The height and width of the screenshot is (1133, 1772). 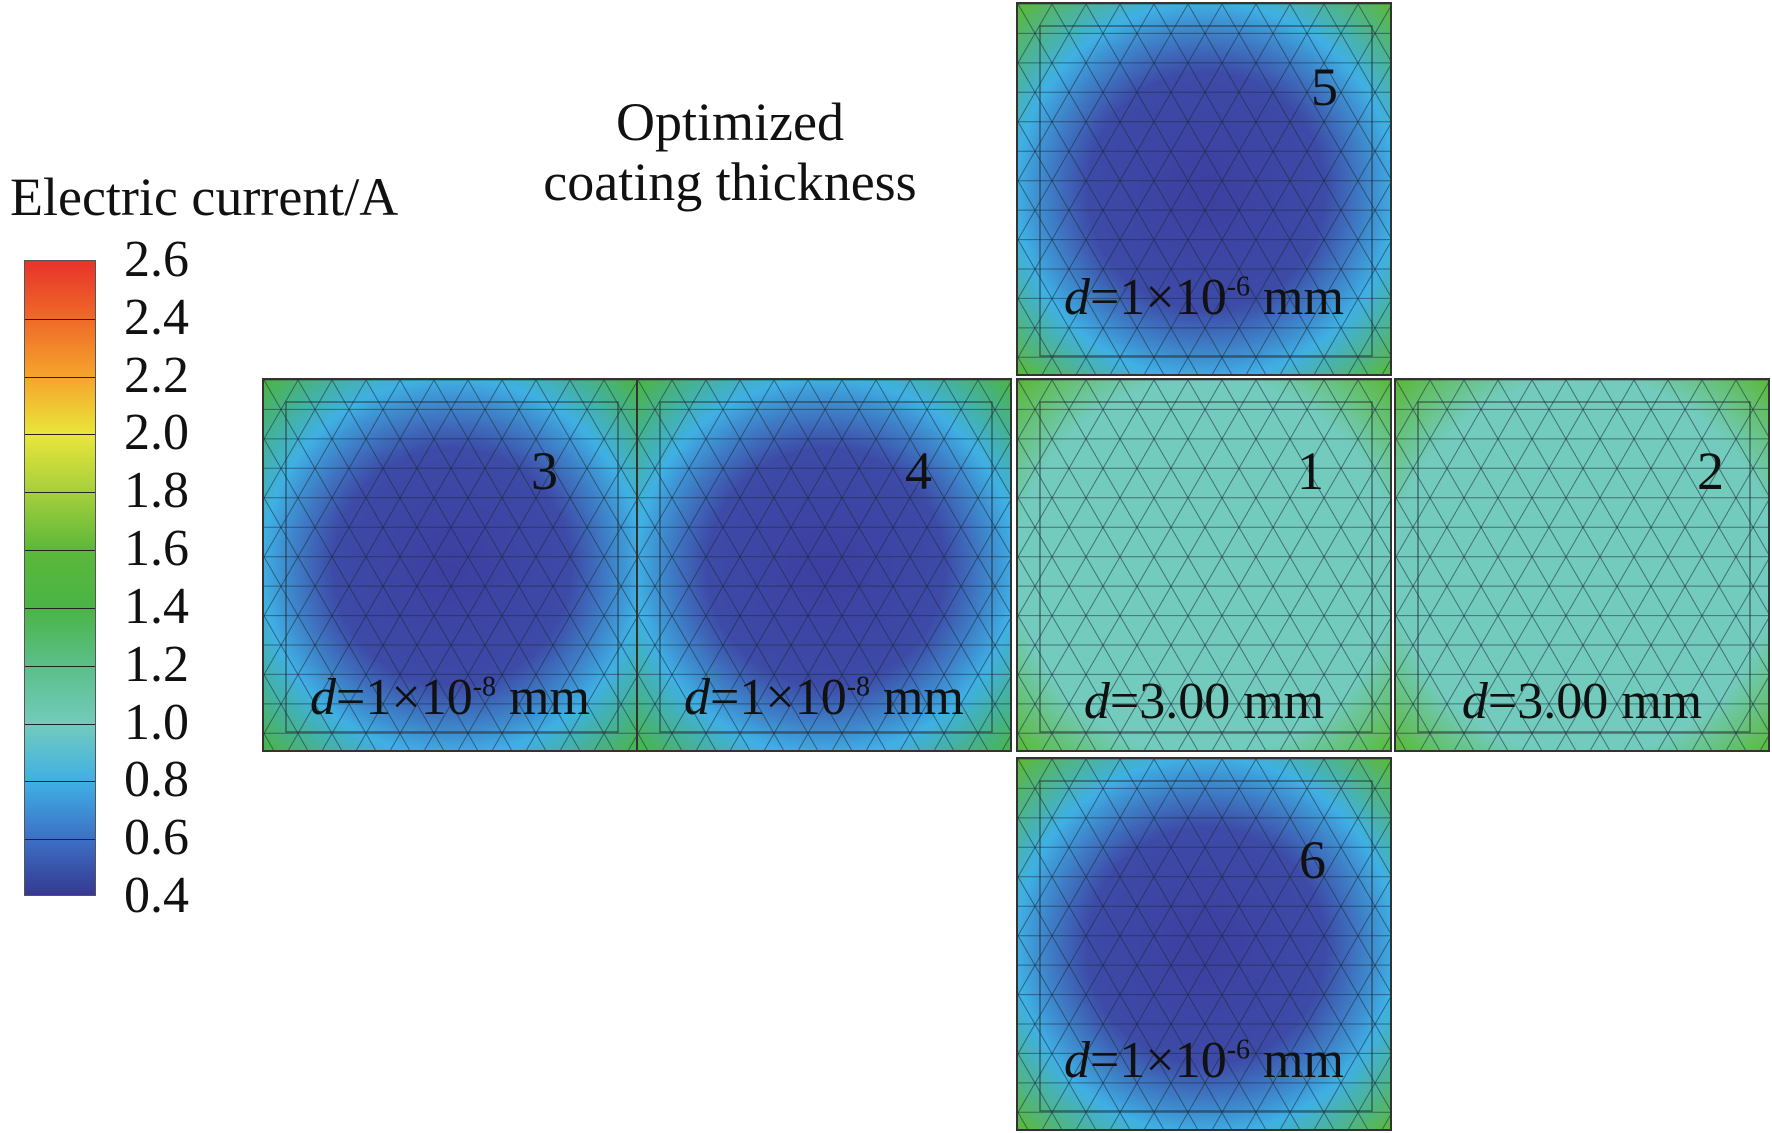 What do you see at coordinates (156, 317) in the screenshot?
I see `colorbar-tick-label: 2.4` at bounding box center [156, 317].